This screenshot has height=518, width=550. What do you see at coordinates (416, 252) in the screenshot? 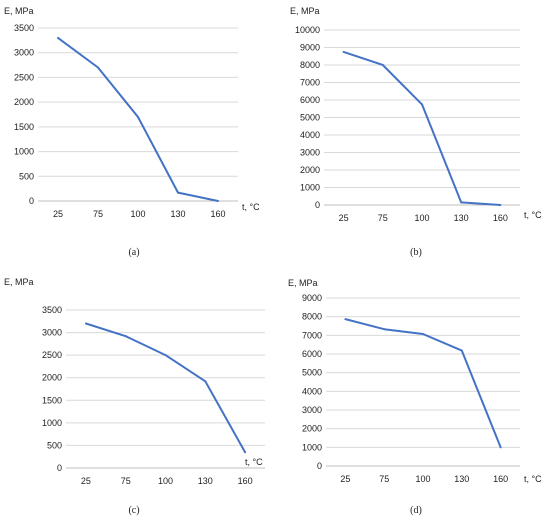
I see `panel-label: (b)` at bounding box center [416, 252].